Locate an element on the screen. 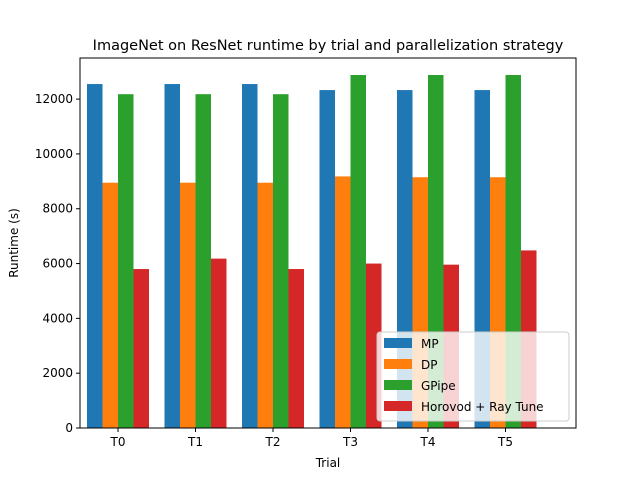 This screenshot has width=640, height=480. bar-mp-t1 is located at coordinates (172, 256).